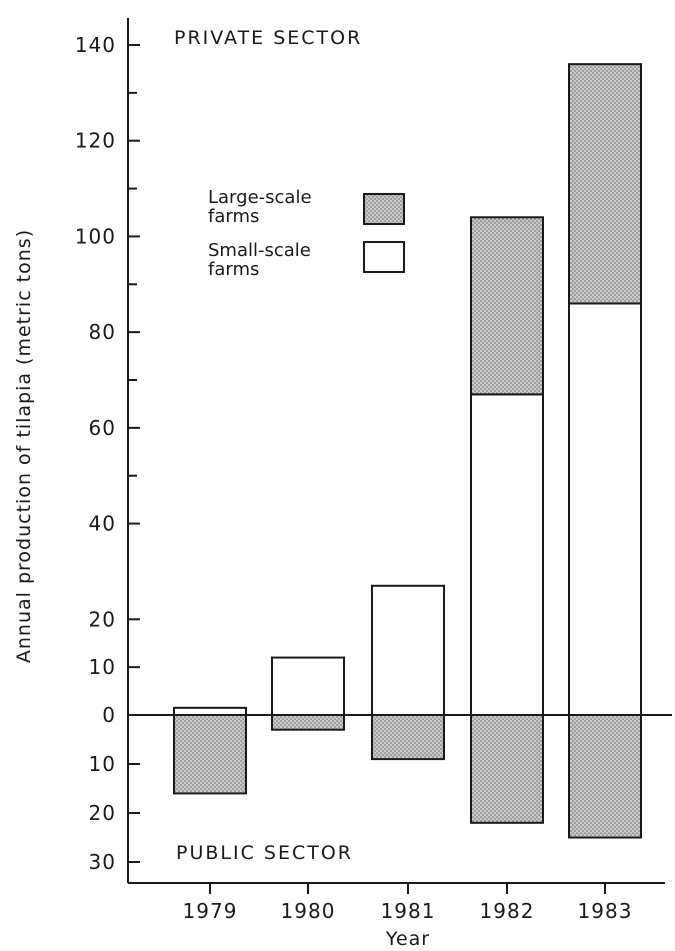 This screenshot has width=675, height=951. I want to click on bar-1979-small-scale-farms, so click(210, 711).